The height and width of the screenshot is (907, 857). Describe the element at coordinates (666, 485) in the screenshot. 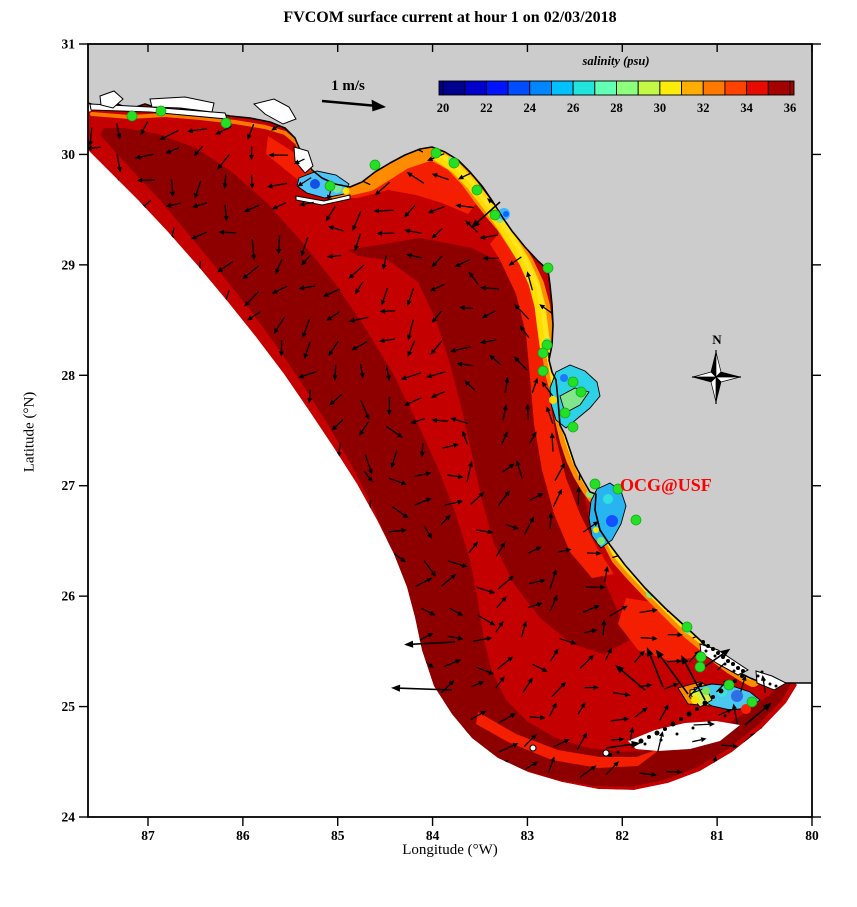

I see `ocg-usf-annotation: OCG@USF` at that location.